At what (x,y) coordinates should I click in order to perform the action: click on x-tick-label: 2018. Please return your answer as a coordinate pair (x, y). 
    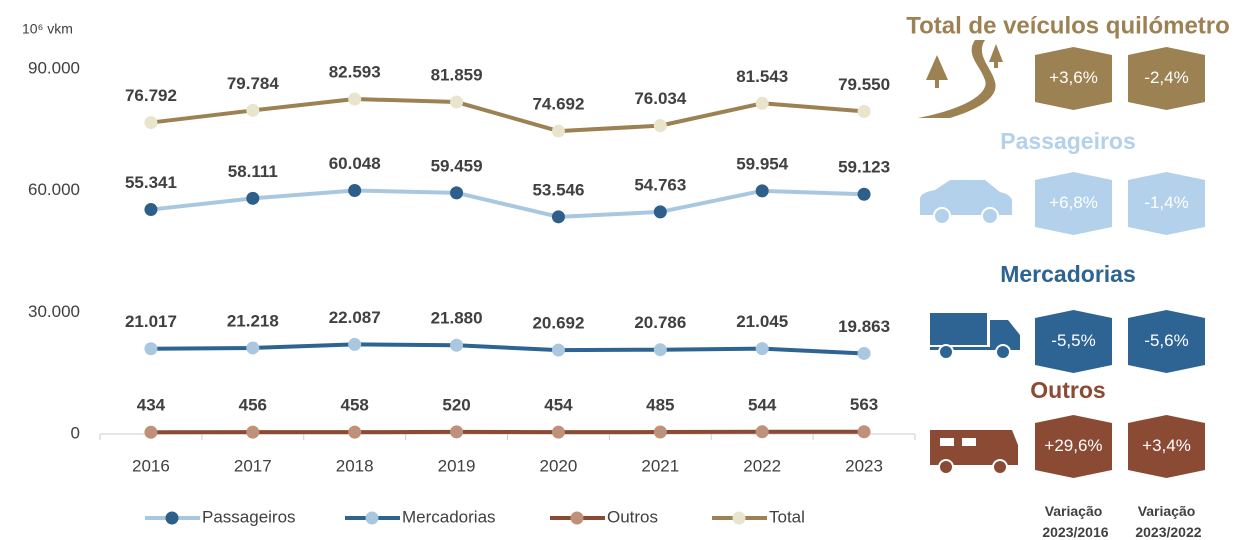
    Looking at the image, I should click on (355, 465).